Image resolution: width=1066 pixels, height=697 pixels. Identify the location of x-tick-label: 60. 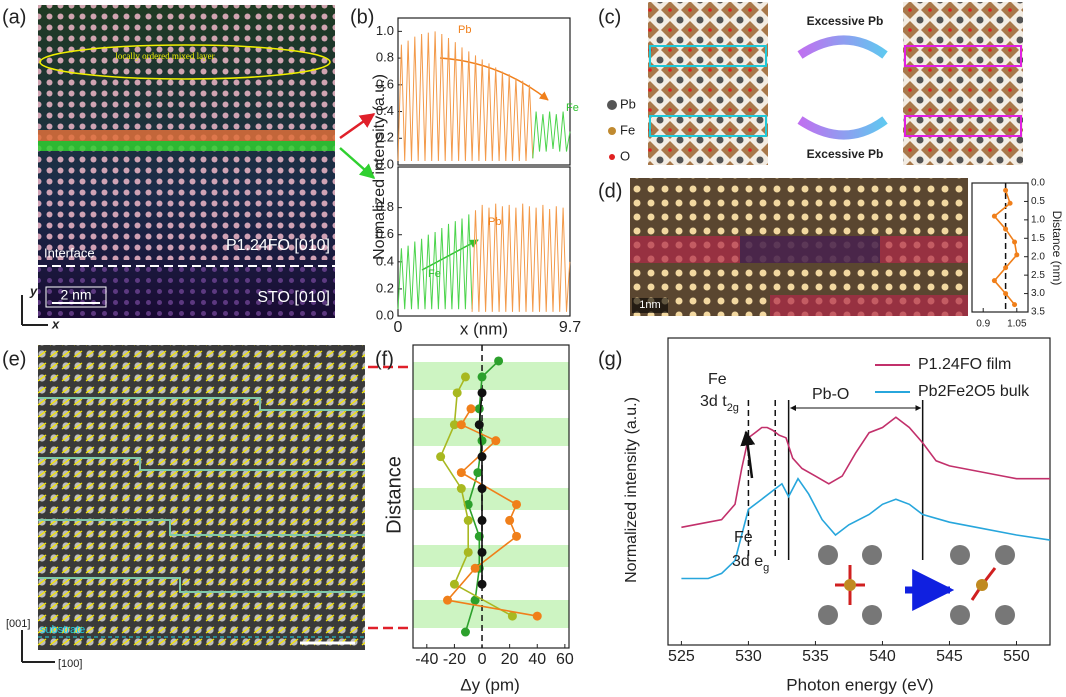
(565, 659).